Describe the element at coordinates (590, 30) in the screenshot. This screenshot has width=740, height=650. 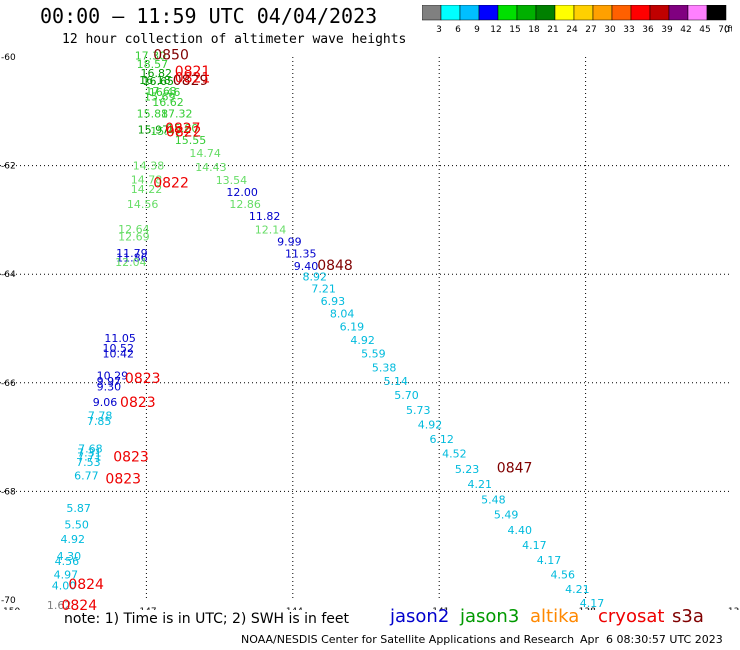
I see `colorbar-label: 27` at that location.